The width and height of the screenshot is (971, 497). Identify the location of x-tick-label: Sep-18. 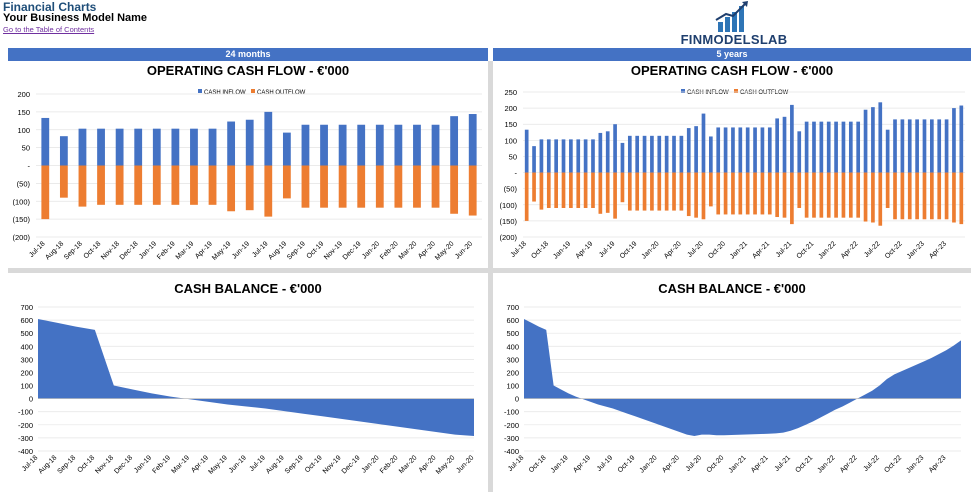
(66, 464).